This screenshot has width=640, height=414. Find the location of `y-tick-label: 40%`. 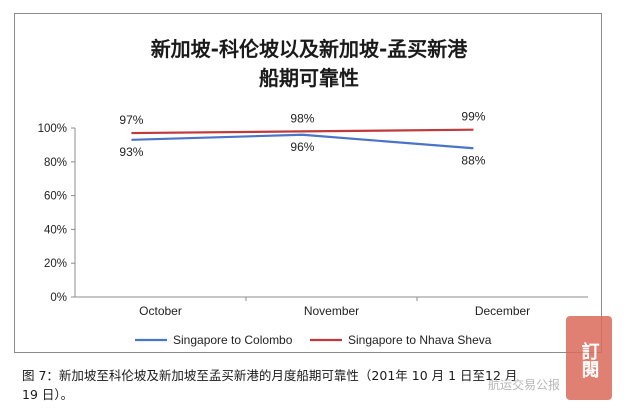

y-tick-label: 40% is located at coordinates (55, 230).